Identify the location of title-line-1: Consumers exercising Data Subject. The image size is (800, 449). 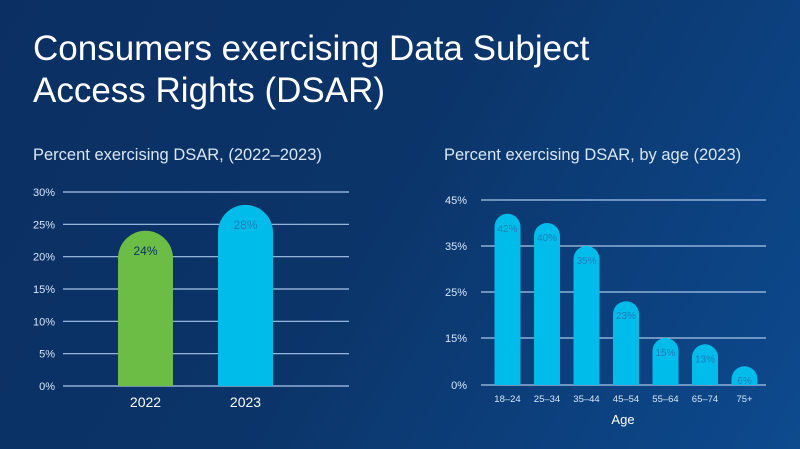
(311, 48).